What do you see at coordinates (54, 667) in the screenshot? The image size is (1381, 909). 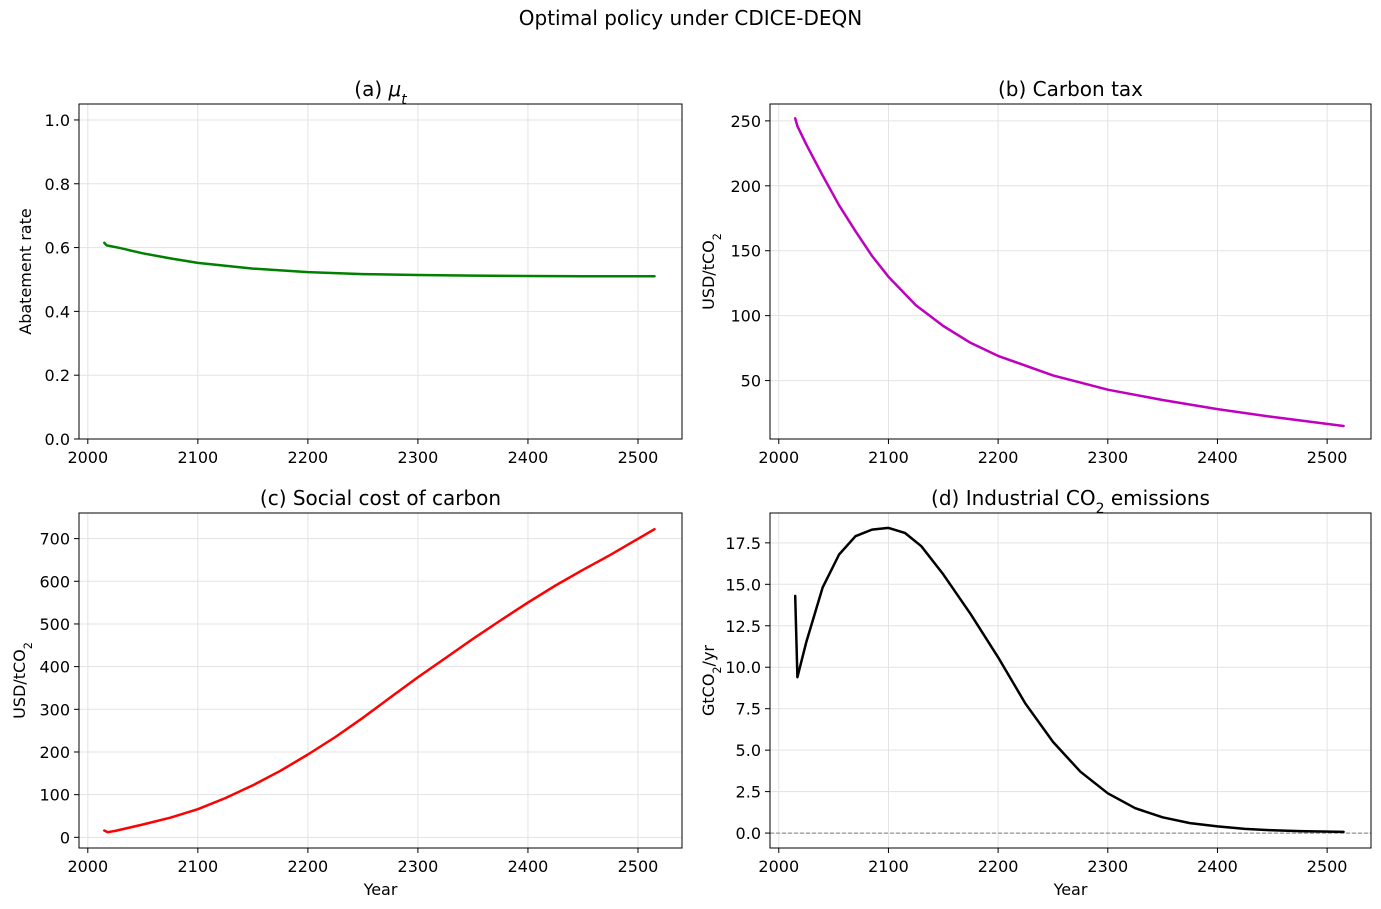 I see `y-tick-label: 400` at bounding box center [54, 667].